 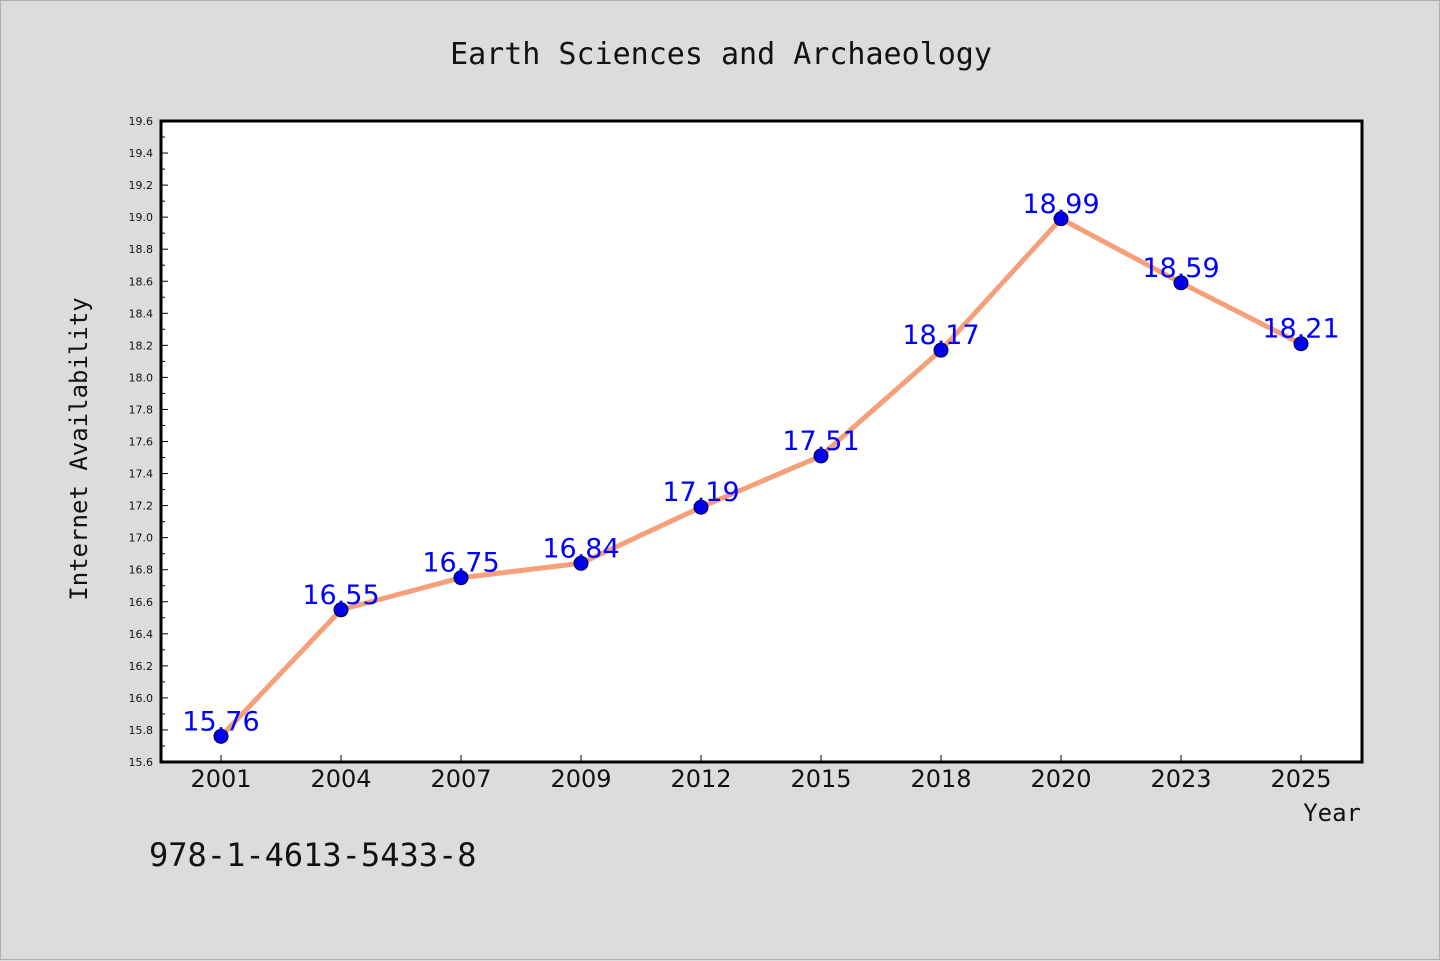 I want to click on y-tick-label: 16.4, so click(x=141, y=634).